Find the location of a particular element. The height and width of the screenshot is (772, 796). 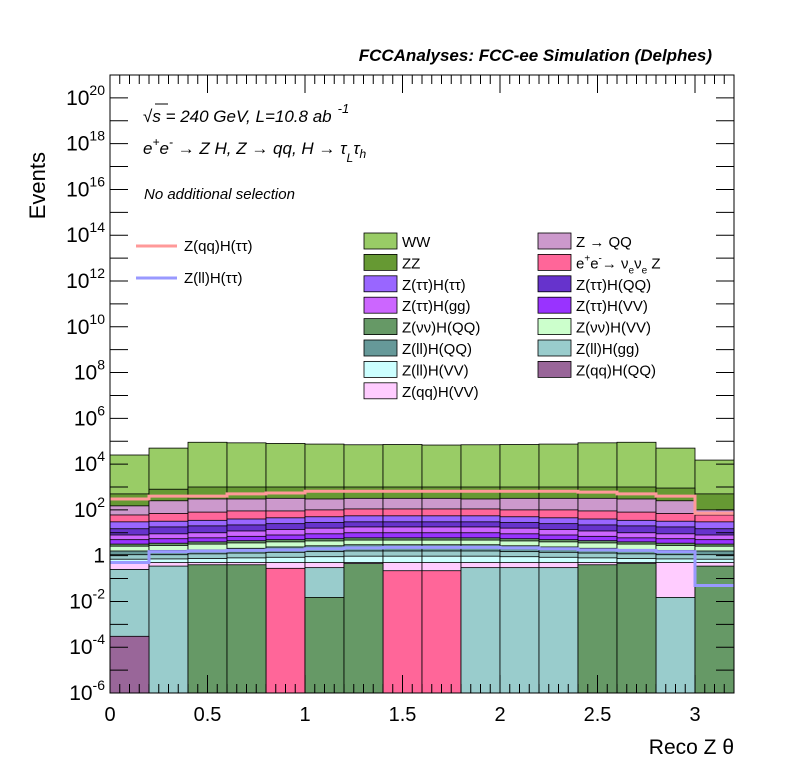

process-annotation: e+e- → Z H, Z → qq, H → τLτh is located at coordinates (255, 150).